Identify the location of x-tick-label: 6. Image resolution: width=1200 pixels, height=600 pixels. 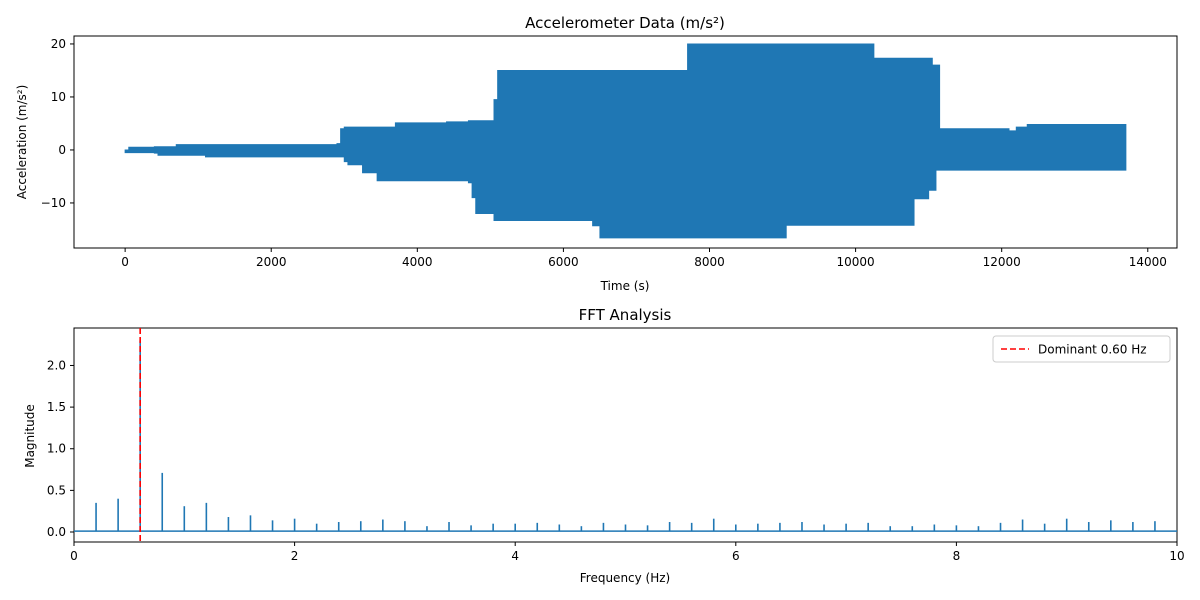
(736, 556).